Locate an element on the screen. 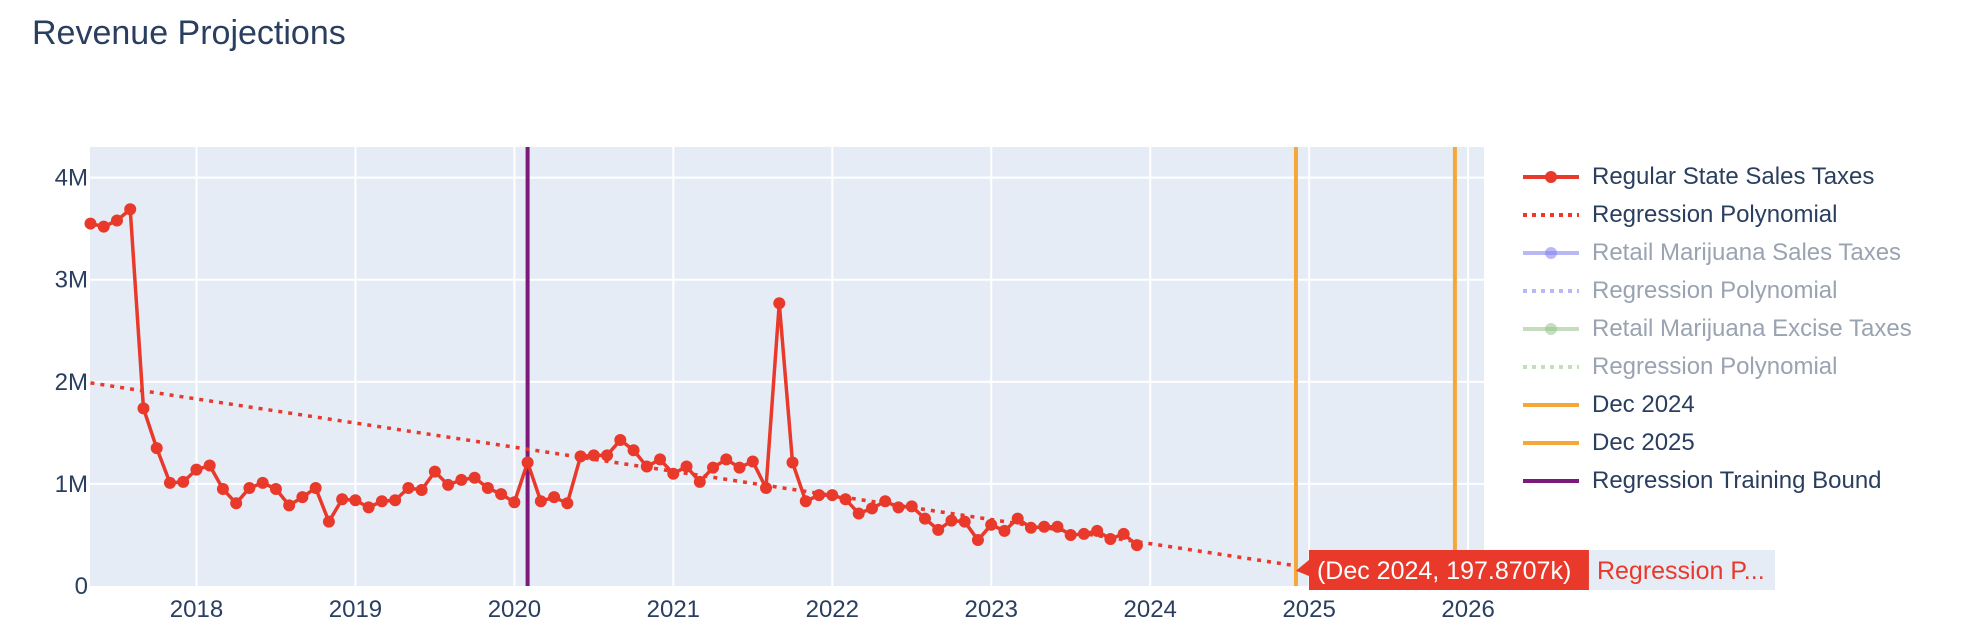 The image size is (1974, 636). legend-label: Retail Marijuana Excise Taxes is located at coordinates (1752, 328).